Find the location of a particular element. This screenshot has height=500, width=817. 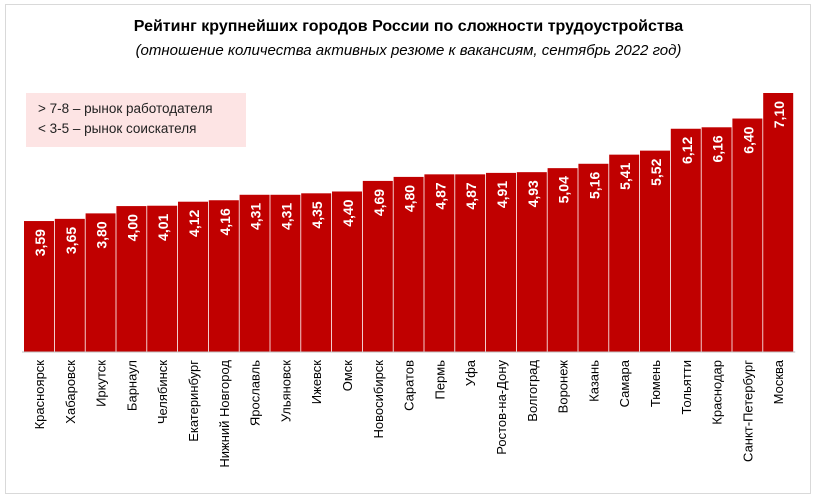

x-tick-label: Пермь is located at coordinates (439, 380).